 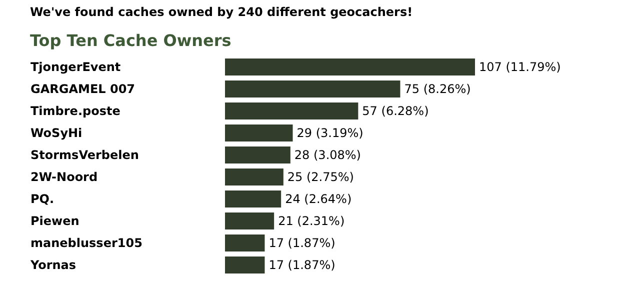 I want to click on y-tick-label: Yornas, so click(x=53, y=265).